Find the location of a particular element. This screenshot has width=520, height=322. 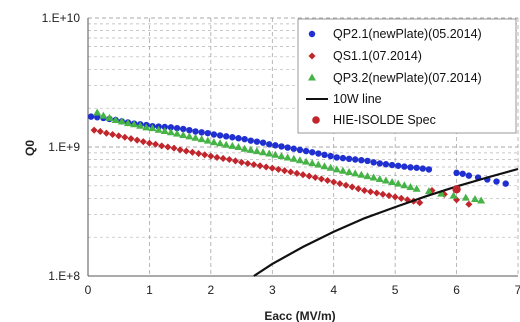

y-tick-label: 1.E+9 is located at coordinates (64, 147).